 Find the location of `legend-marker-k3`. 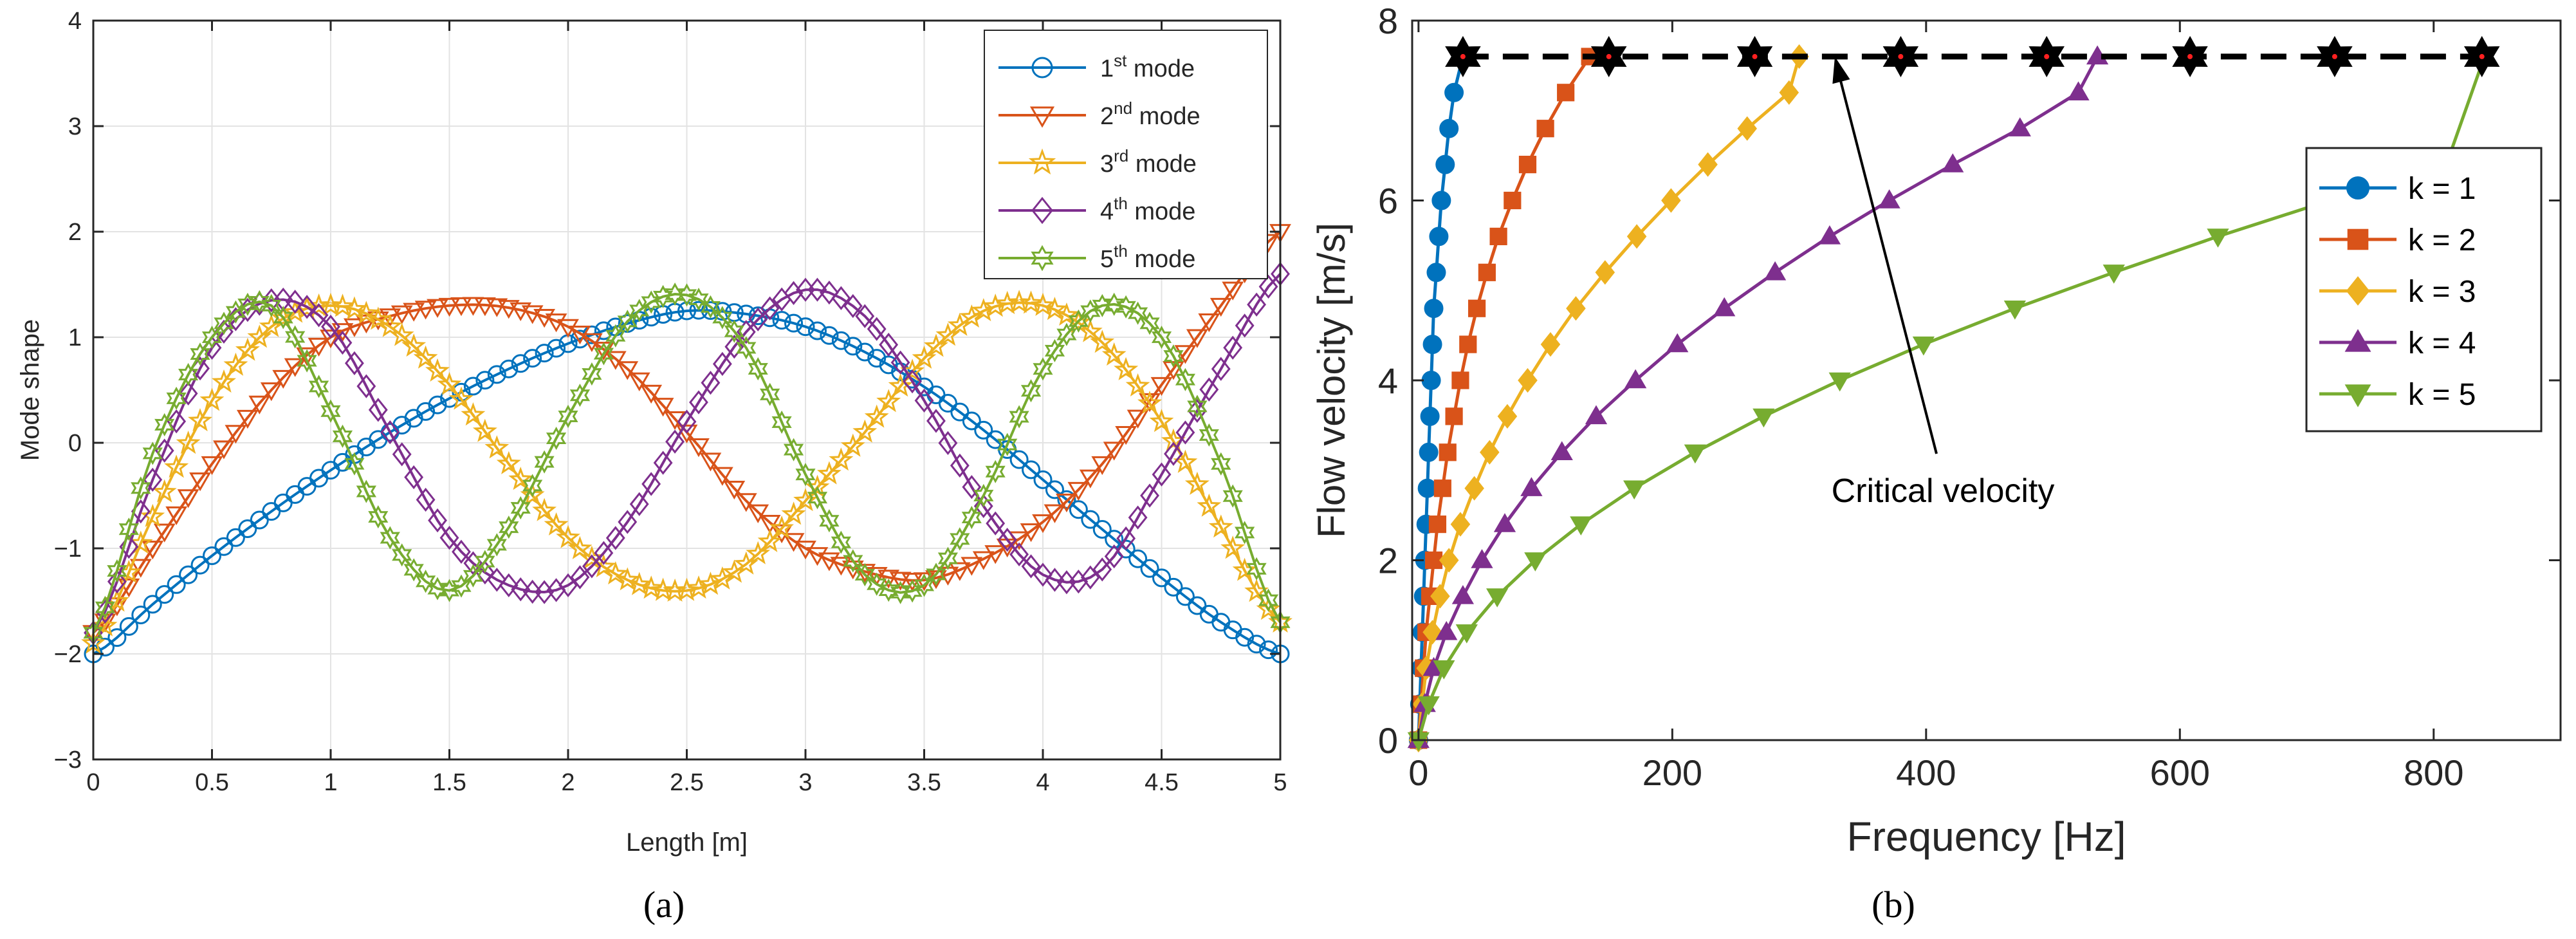

legend-marker-k3 is located at coordinates (2358, 291).